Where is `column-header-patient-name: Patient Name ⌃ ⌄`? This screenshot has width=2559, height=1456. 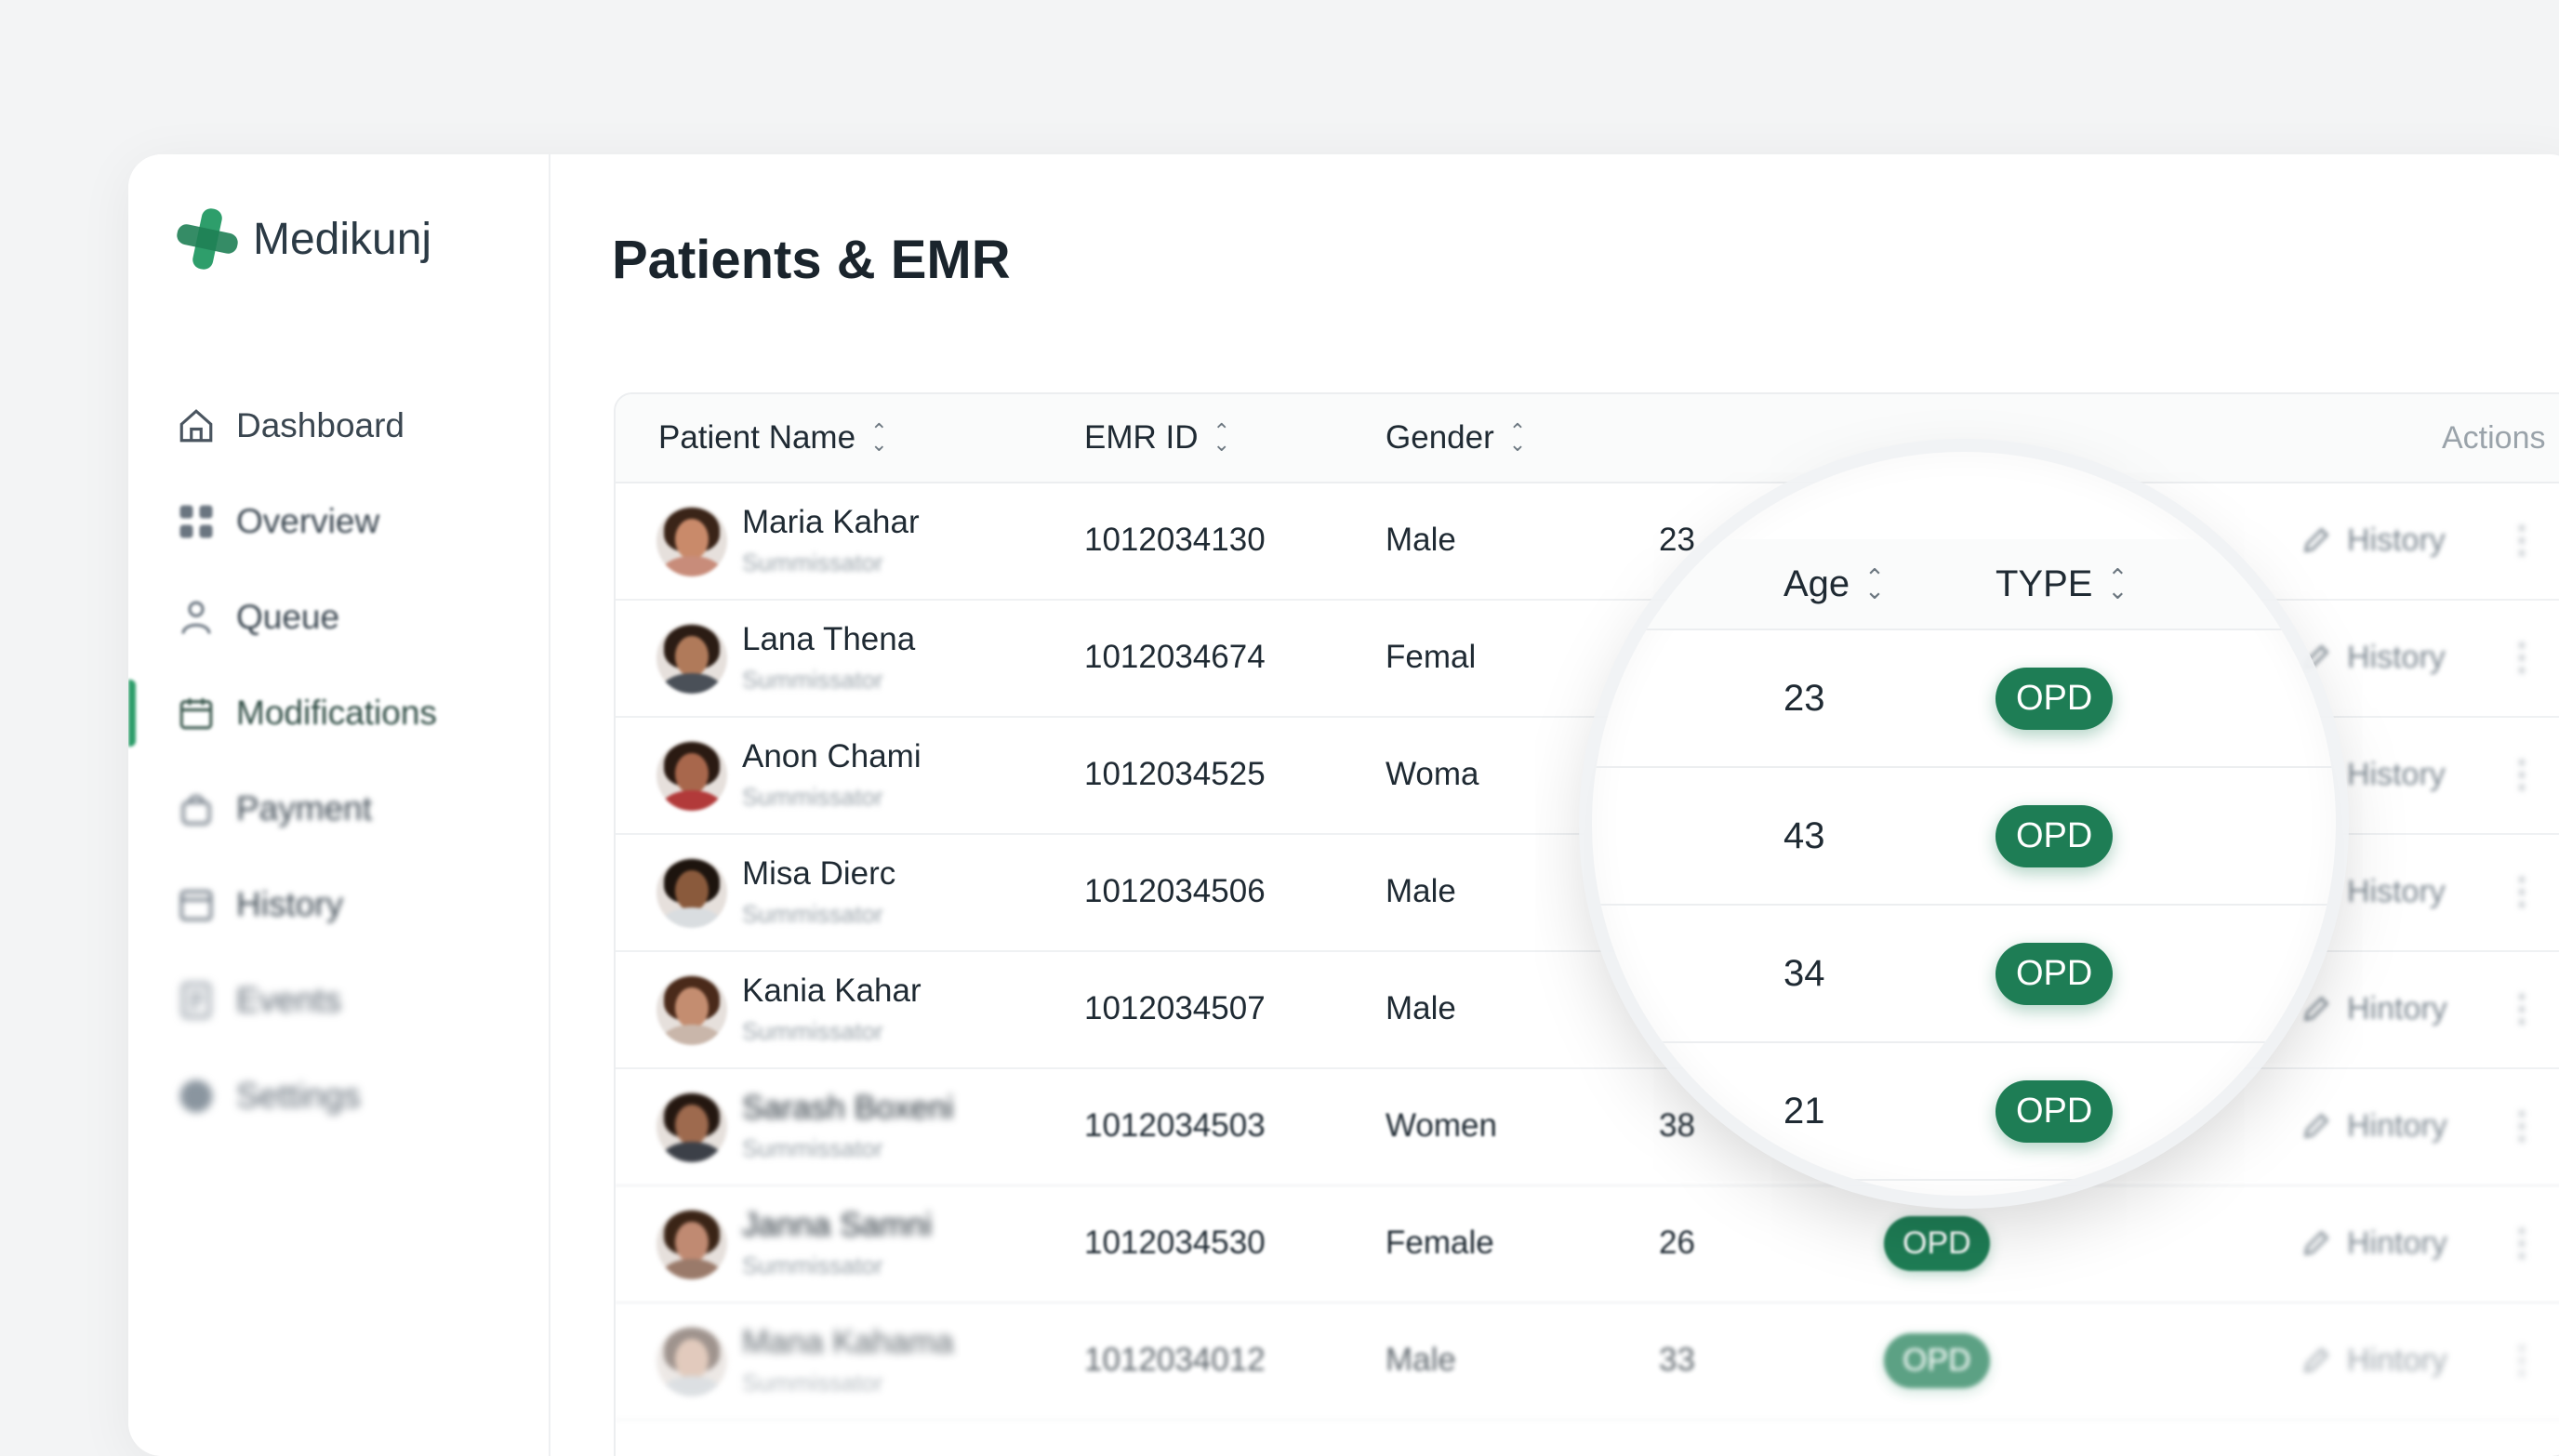 column-header-patient-name: Patient Name ⌃ ⌄ is located at coordinates (773, 438).